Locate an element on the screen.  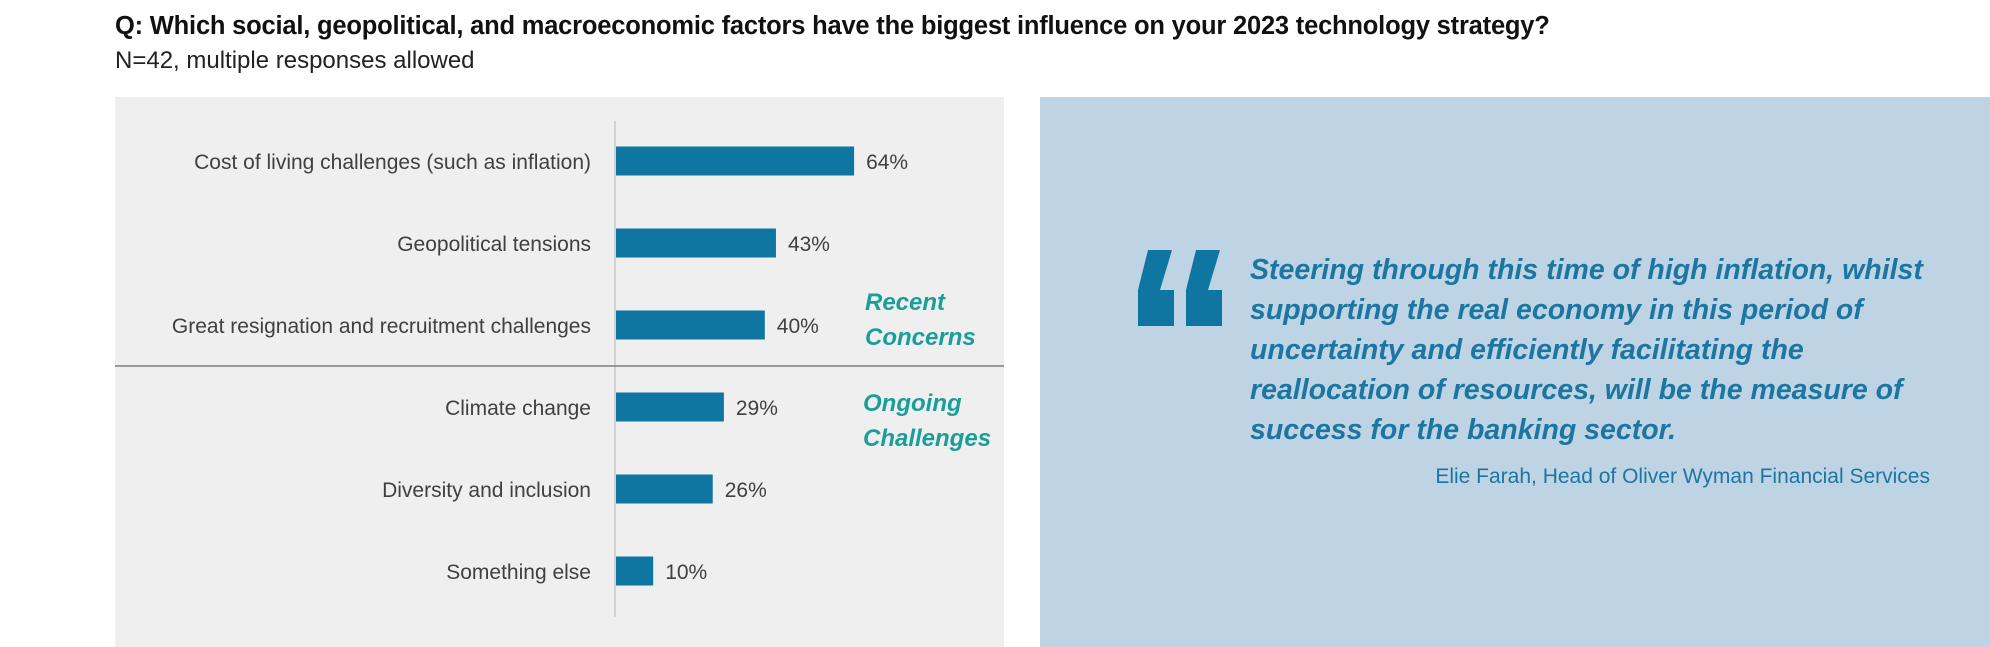
value-label: 64% is located at coordinates (887, 162).